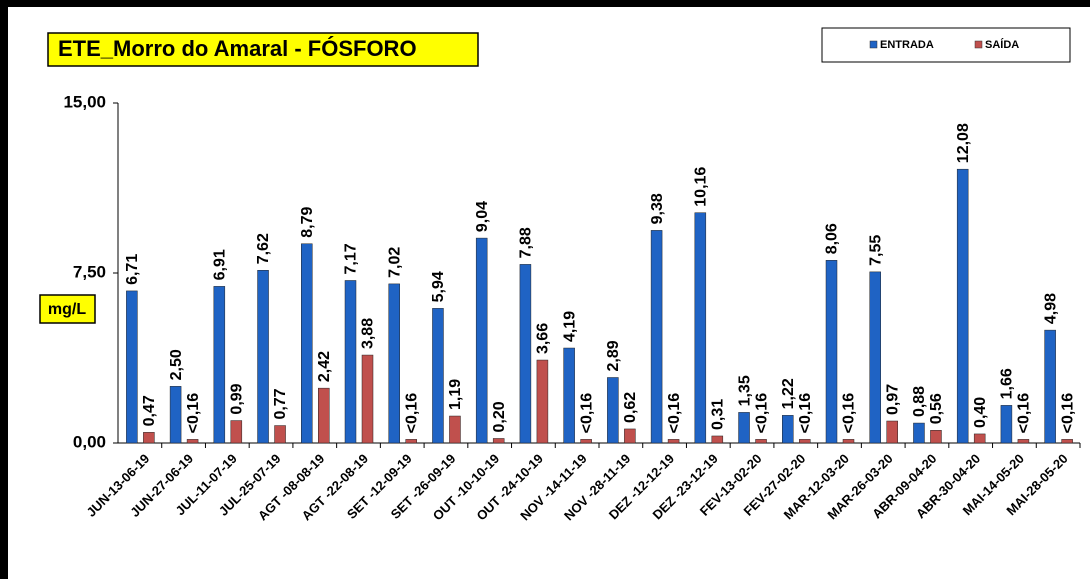  Describe the element at coordinates (132, 269) in the screenshot. I see `value-label: 6,71` at that location.